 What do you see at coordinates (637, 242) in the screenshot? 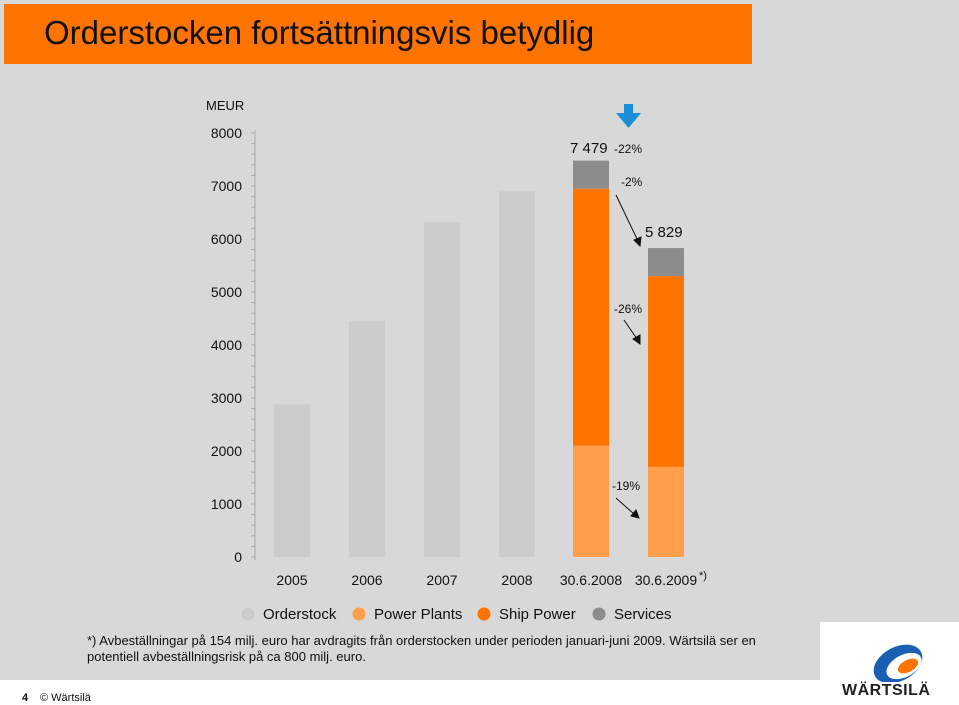
I see `arrow-head-services` at bounding box center [637, 242].